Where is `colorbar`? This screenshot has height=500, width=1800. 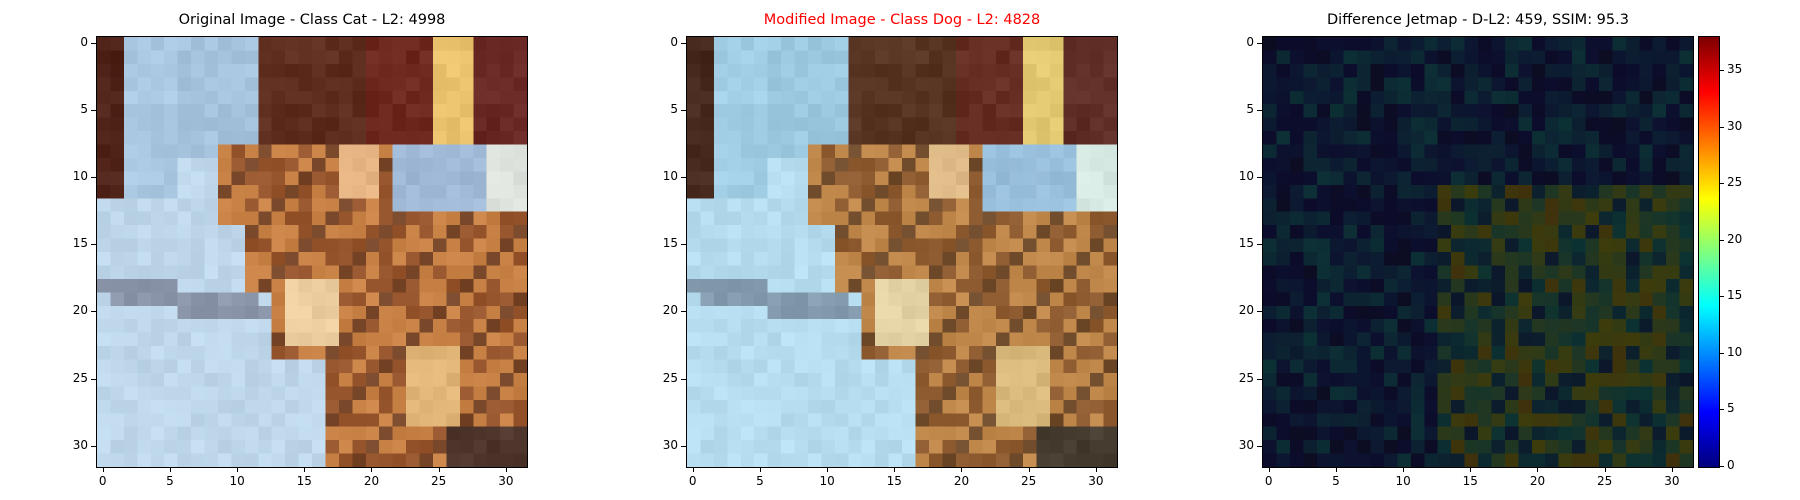 colorbar is located at coordinates (1709, 252).